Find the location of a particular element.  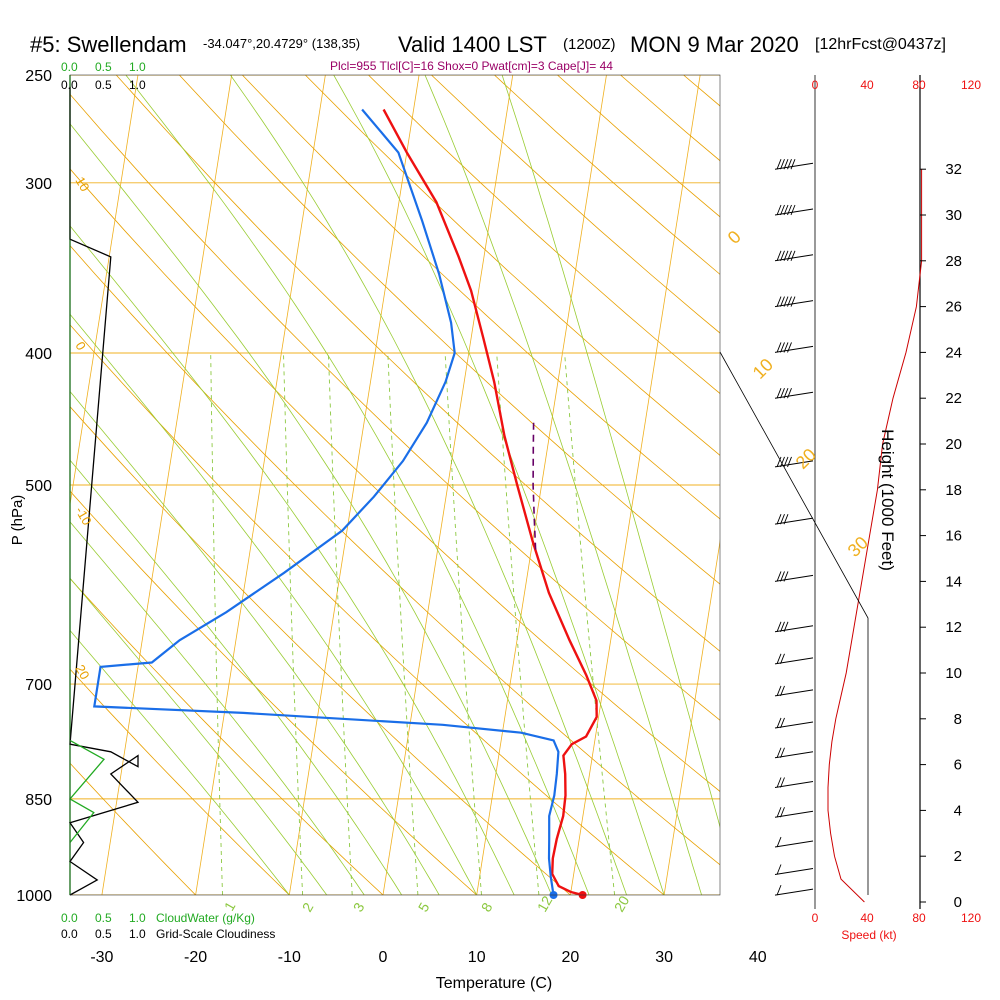

height-tick-14: 14 is located at coordinates (953, 581).